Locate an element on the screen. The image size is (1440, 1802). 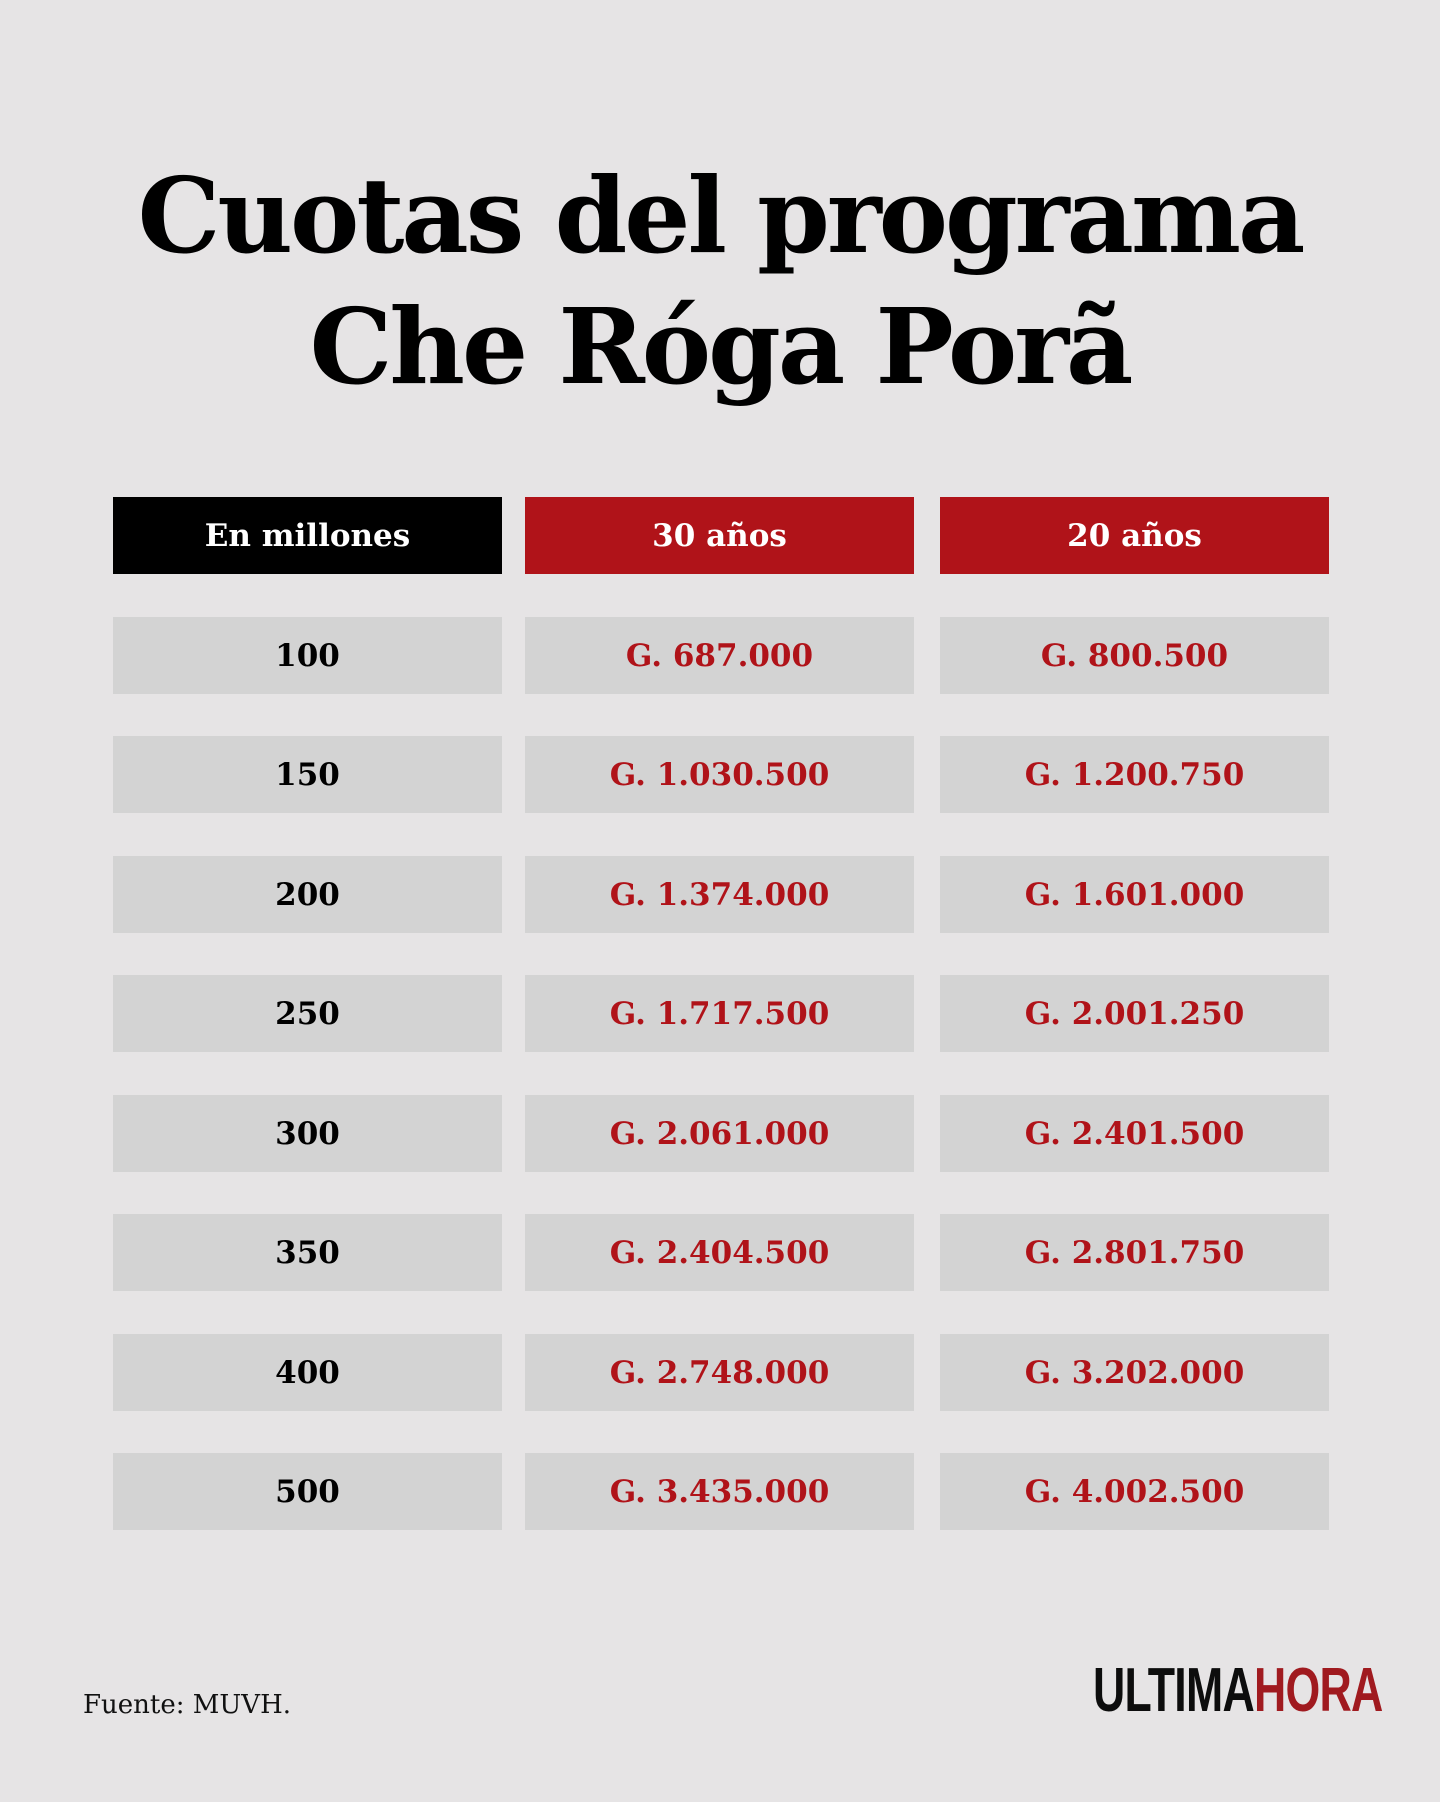
table-cell-amount: 500 is located at coordinates (307, 1491).